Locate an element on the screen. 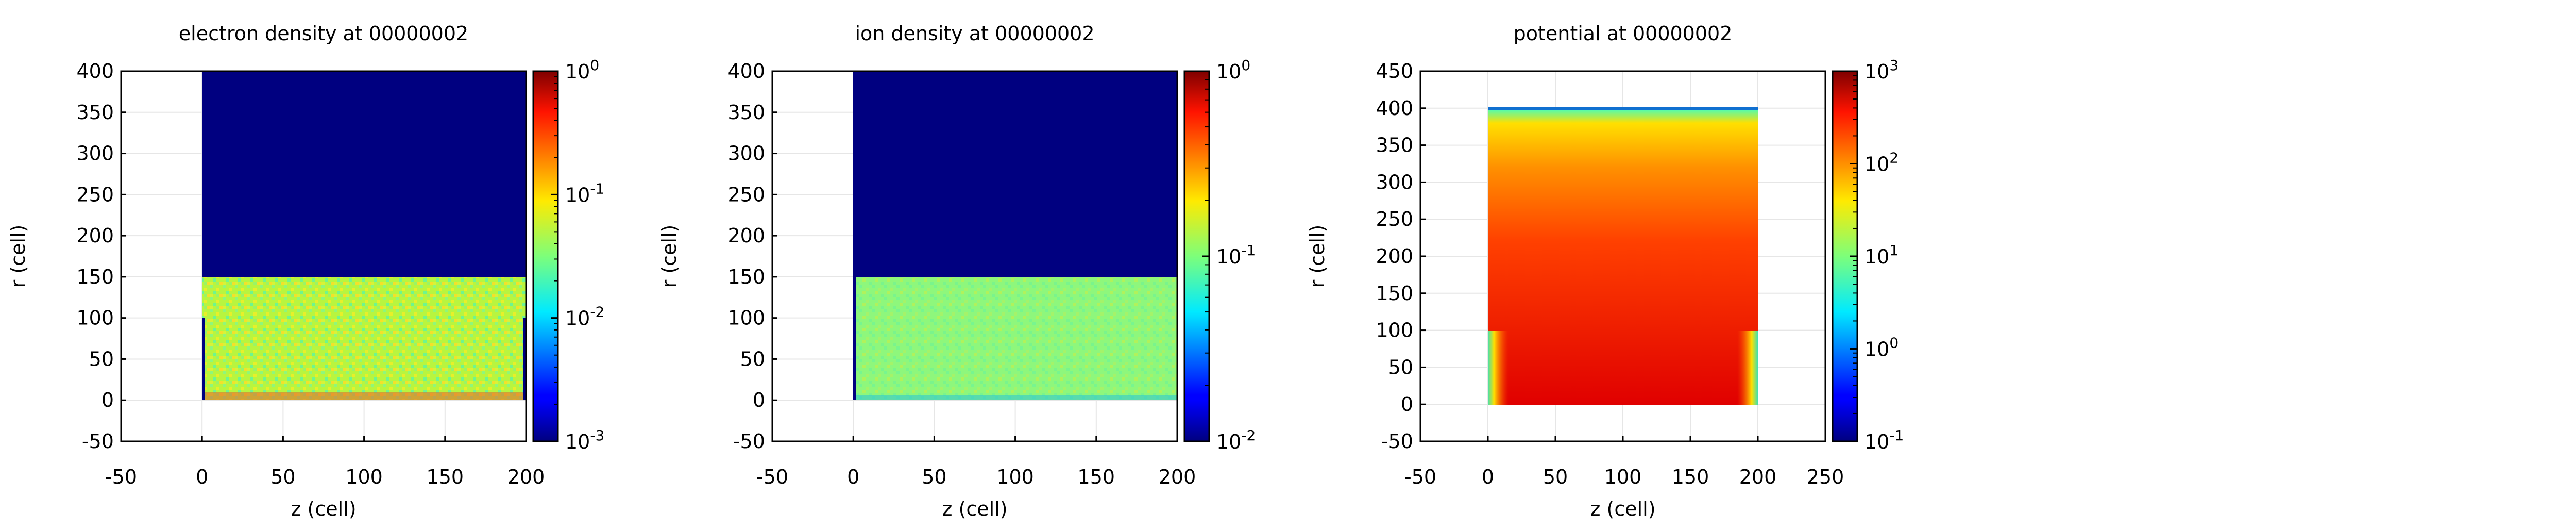 The height and width of the screenshot is (528, 2576). colorbar-ticks: 10⁻³ 10⁻² 10⁻¹ 10⁰ is located at coordinates (577, 255).